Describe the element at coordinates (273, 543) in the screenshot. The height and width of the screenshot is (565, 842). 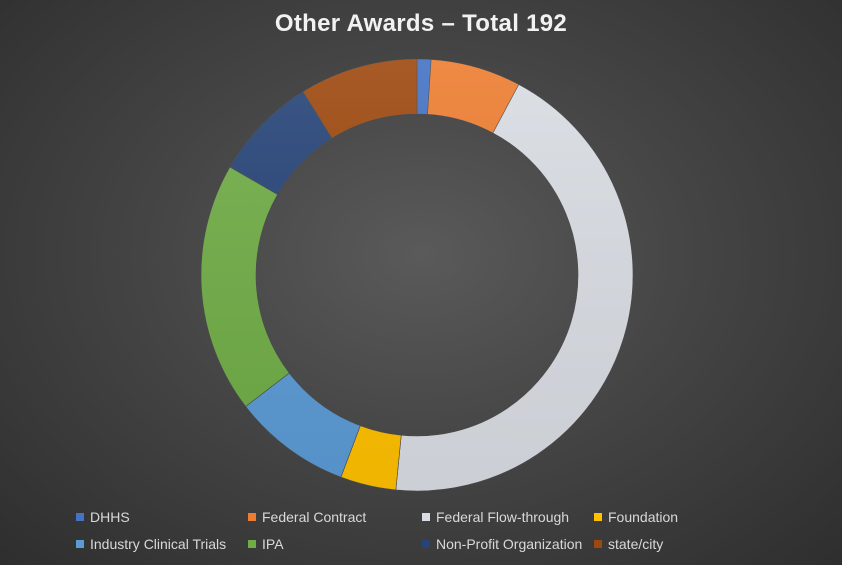
I see `legend-label: IPA` at that location.